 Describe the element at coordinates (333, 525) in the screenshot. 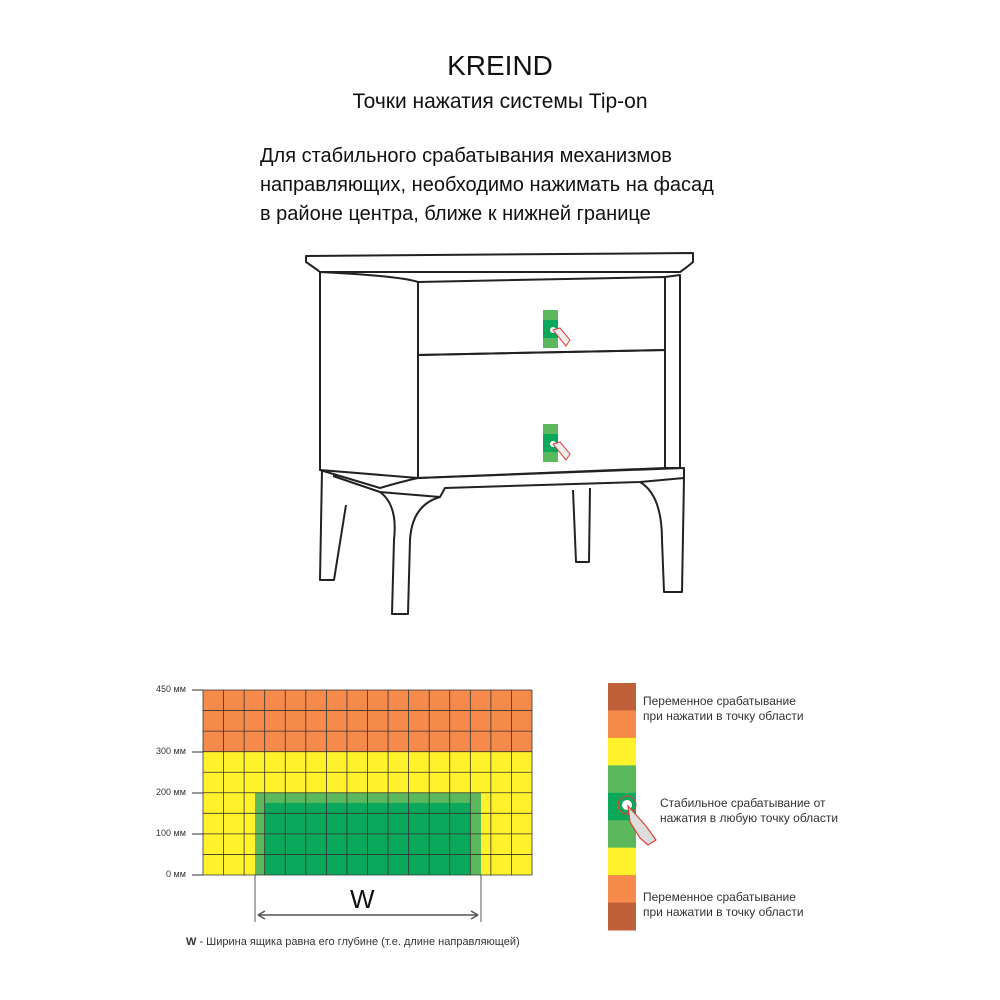

I see `leg-front-left` at that location.